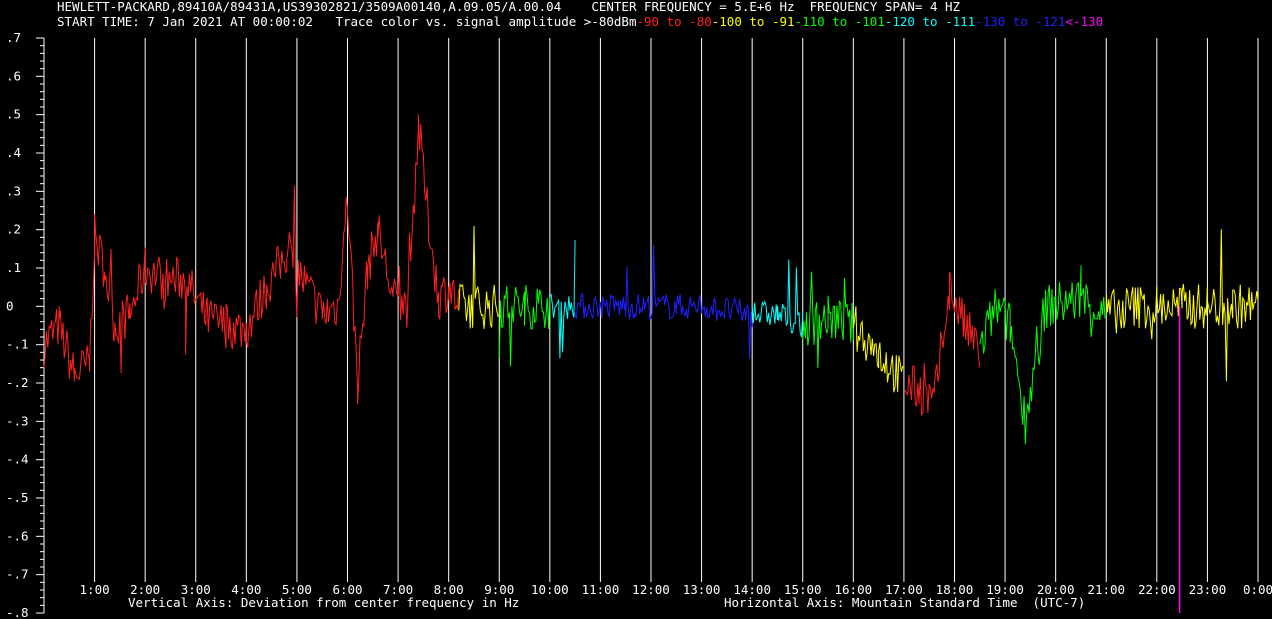 The image size is (1272, 619). What do you see at coordinates (17, 420) in the screenshot?
I see `y-tick-label: -.3` at bounding box center [17, 420].